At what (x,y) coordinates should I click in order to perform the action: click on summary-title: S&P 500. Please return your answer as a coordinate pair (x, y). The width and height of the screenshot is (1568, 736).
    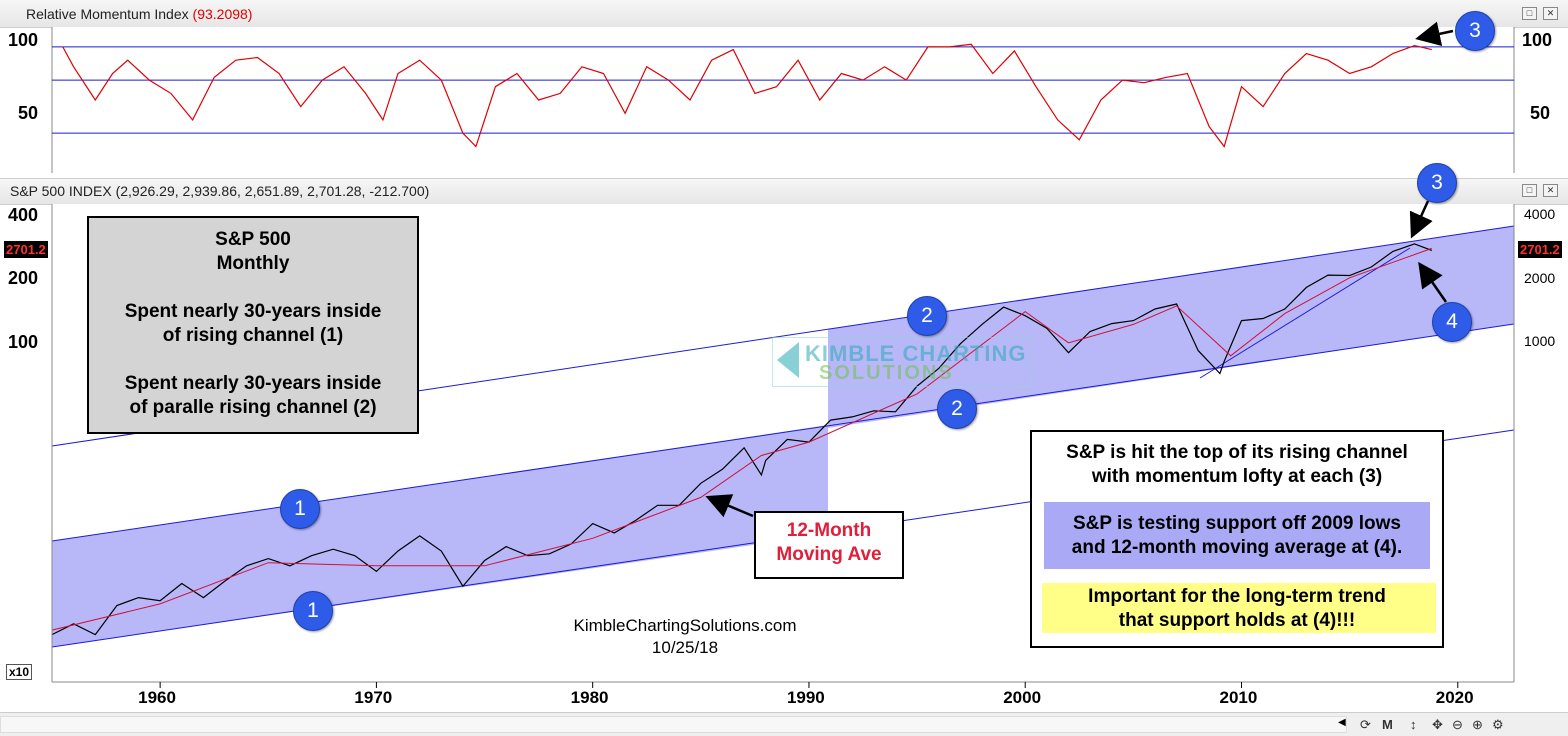
    Looking at the image, I should click on (253, 239).